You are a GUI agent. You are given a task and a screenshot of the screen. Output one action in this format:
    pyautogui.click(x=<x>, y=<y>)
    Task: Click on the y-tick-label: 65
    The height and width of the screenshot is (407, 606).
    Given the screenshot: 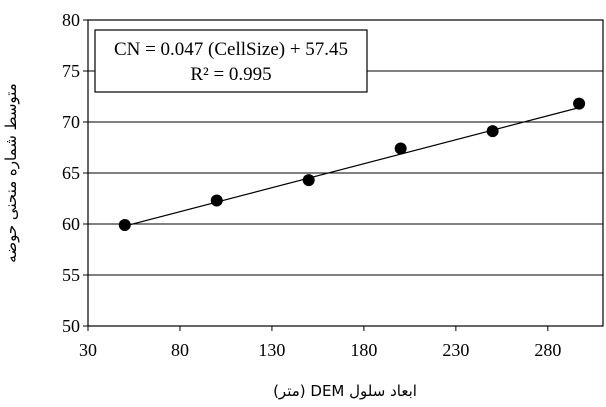 What is the action you would take?
    pyautogui.click(x=71, y=173)
    